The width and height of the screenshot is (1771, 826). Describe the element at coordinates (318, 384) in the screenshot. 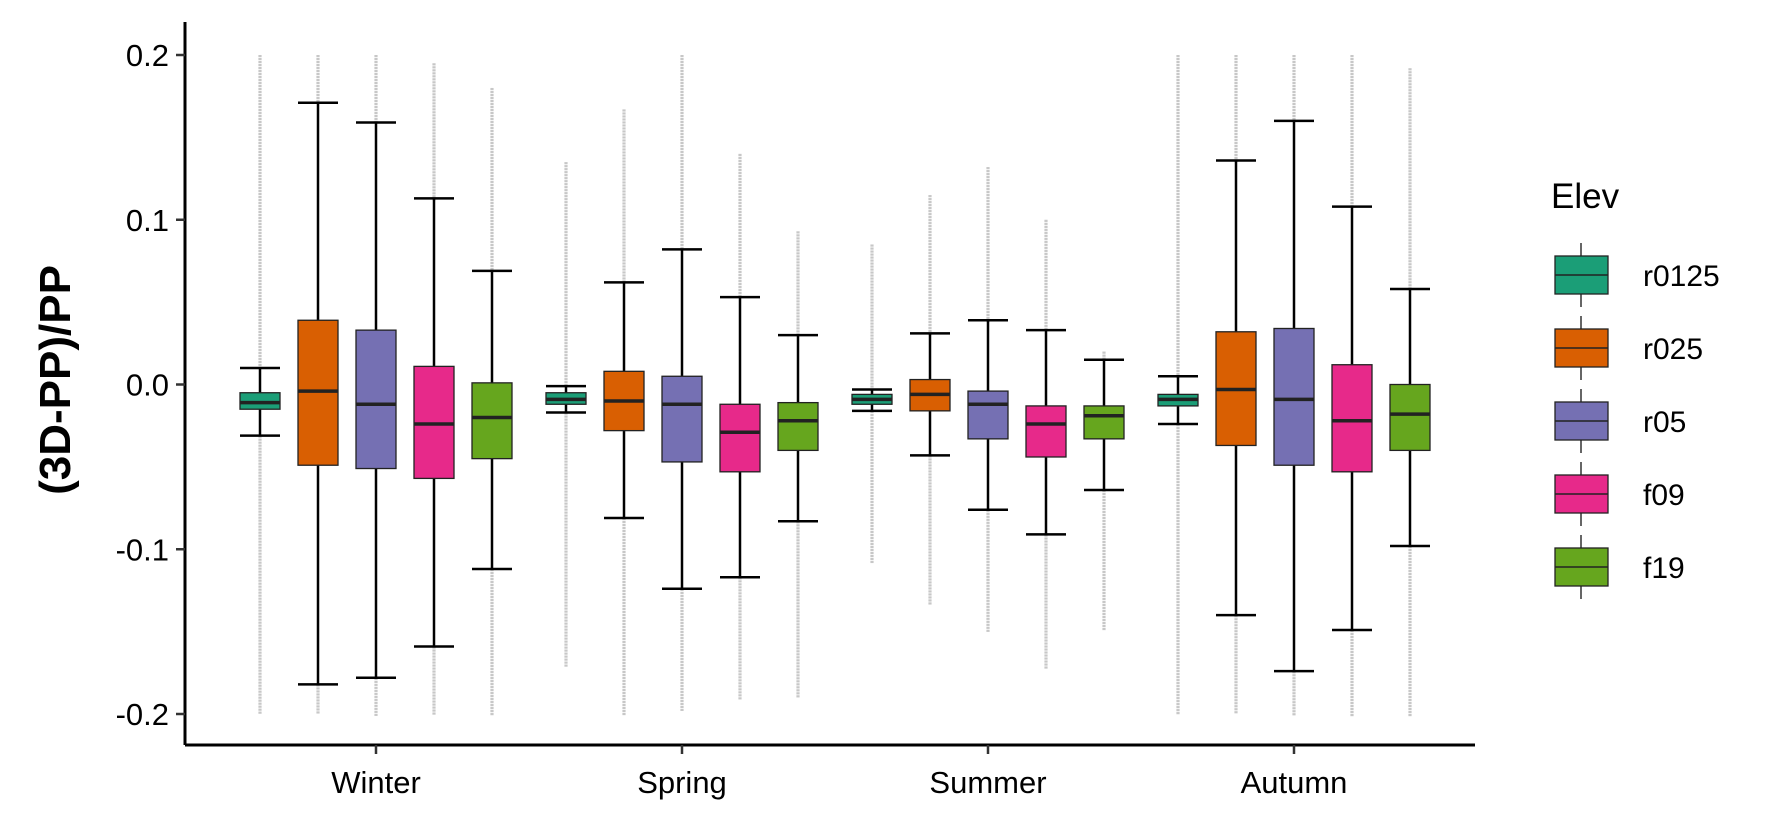

I see `outliers-r025-winter` at that location.